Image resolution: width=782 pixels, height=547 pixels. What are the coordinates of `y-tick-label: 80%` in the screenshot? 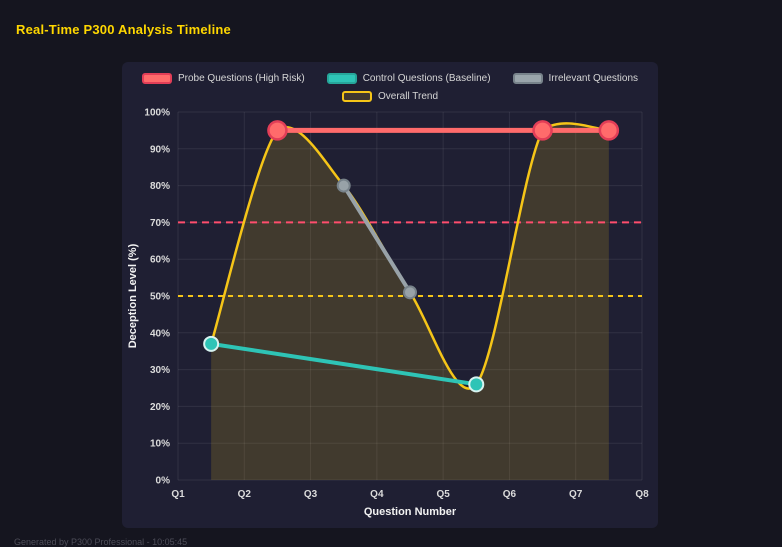 It's located at (160, 186).